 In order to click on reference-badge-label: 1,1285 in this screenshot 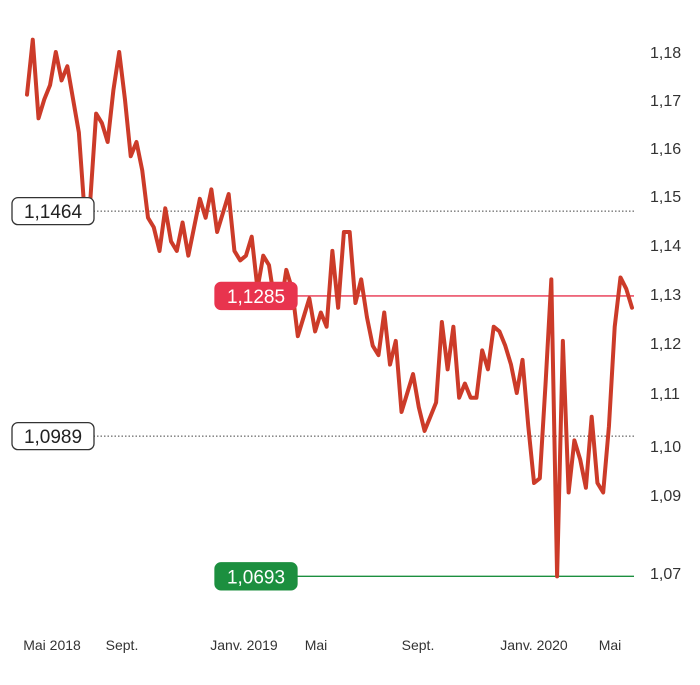, I will do `click(256, 297)`.